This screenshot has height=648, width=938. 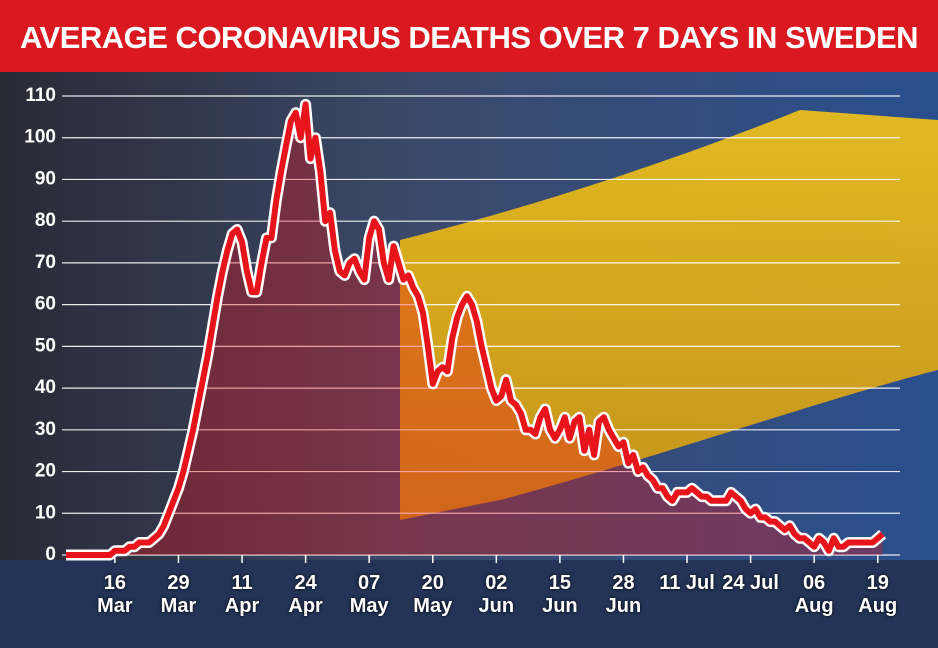 I want to click on y-tick-label: 80, so click(x=45, y=220).